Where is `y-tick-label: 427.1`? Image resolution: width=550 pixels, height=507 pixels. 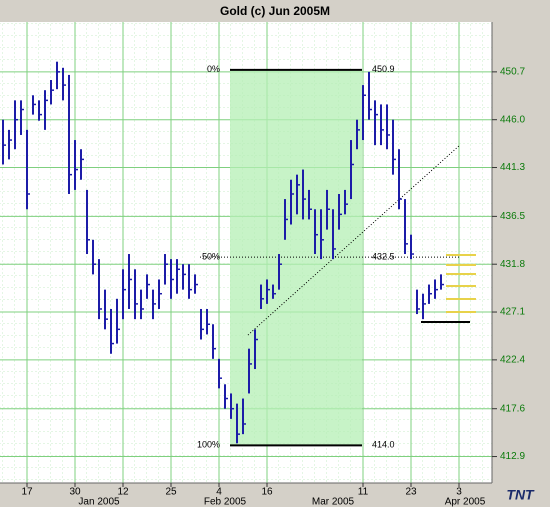 y-tick-label: 427.1 is located at coordinates (512, 312).